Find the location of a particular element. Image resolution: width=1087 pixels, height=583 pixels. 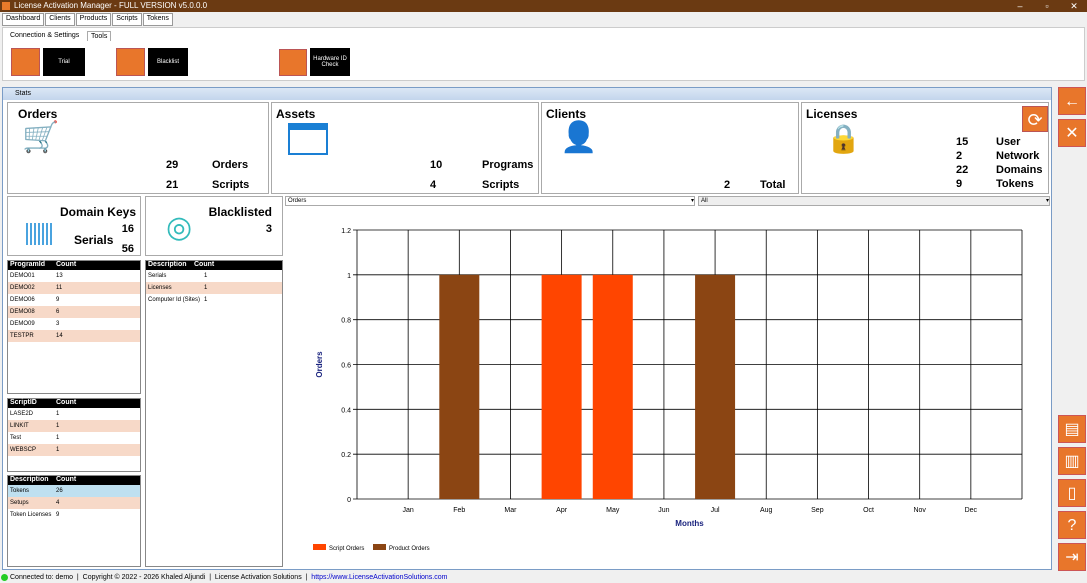

orders-title: Orders is located at coordinates (38, 114).